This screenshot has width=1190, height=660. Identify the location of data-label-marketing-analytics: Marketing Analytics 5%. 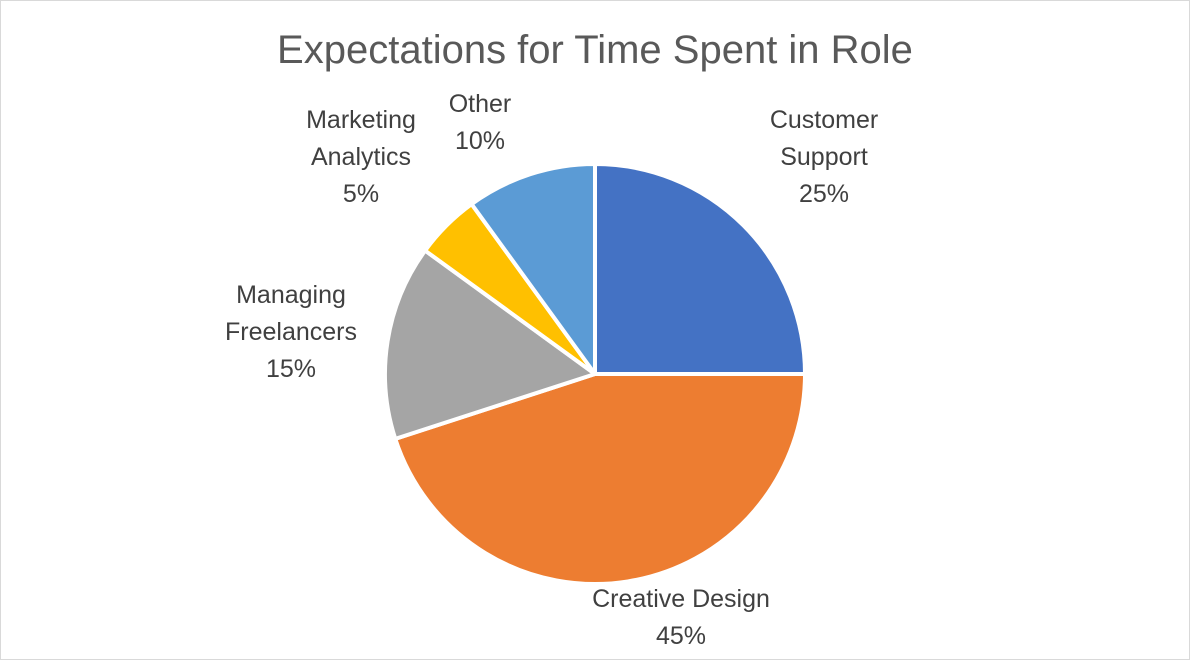
(361, 157).